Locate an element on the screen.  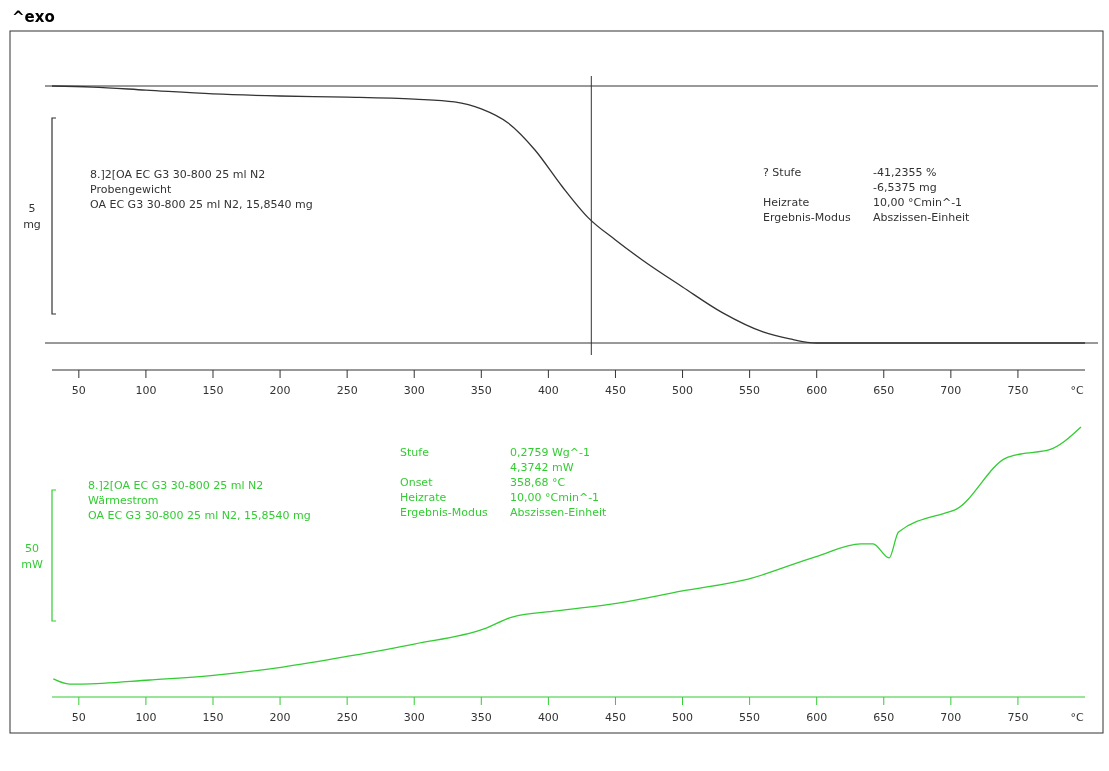
annotation: 8.]2[OA EC G3 30-800 25 ml N2 Wärmestrom OA EC G3 30-800 25 ml N2, 15,8540 mg is located at coordinates (199, 500).